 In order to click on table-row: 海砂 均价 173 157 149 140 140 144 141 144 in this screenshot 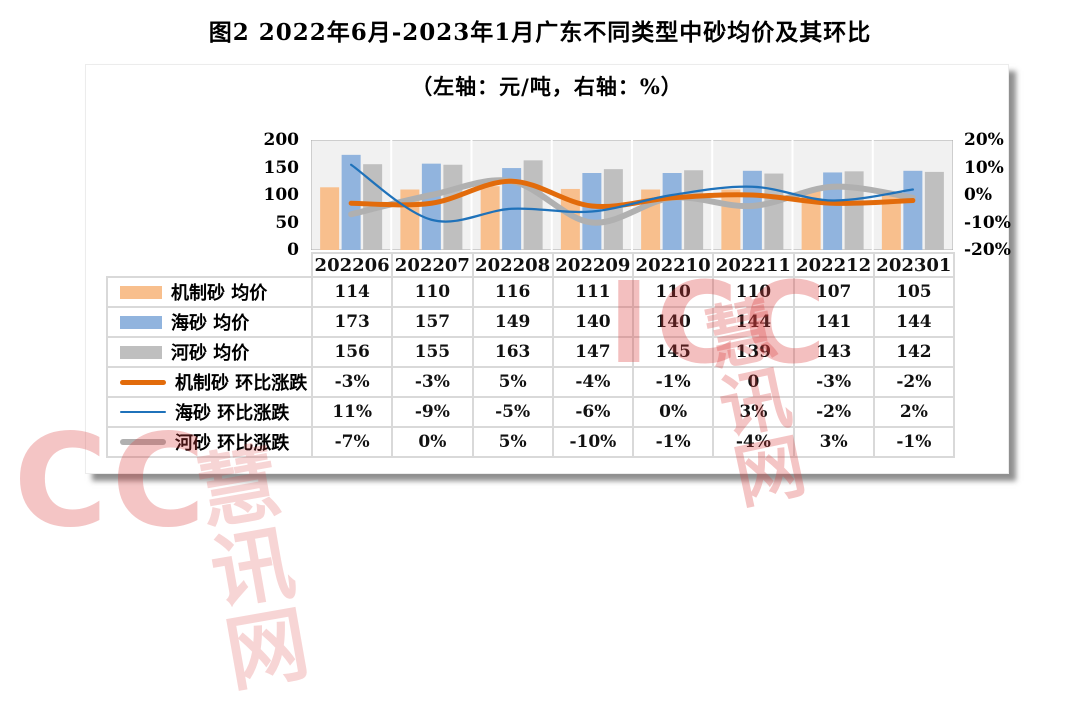, I will do `click(531, 322)`.